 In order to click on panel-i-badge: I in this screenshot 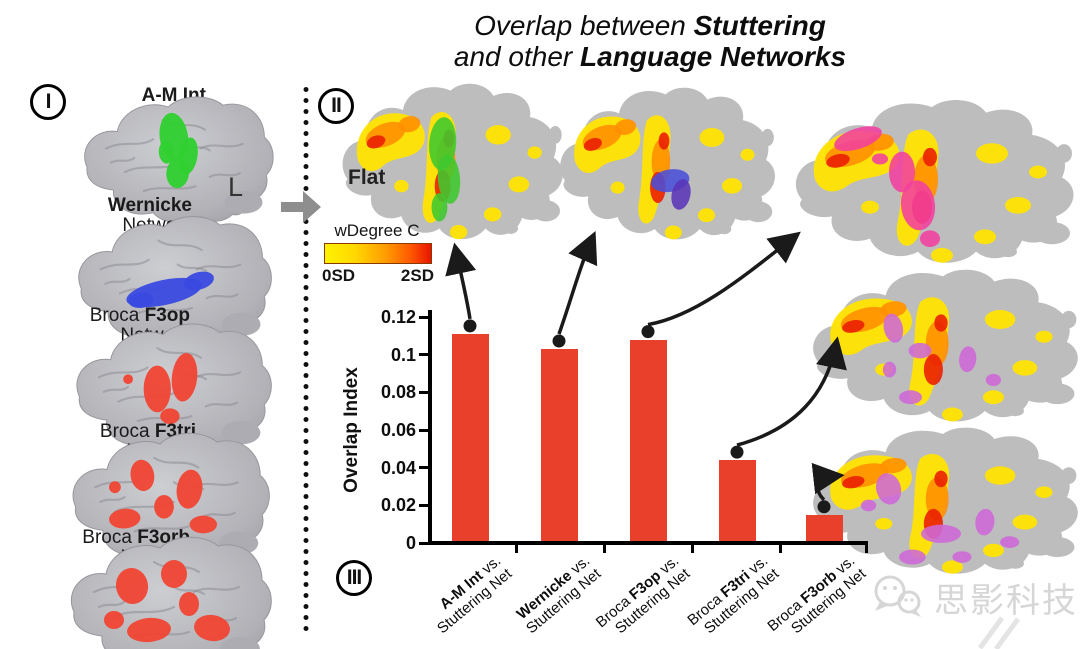, I will do `click(48, 102)`.